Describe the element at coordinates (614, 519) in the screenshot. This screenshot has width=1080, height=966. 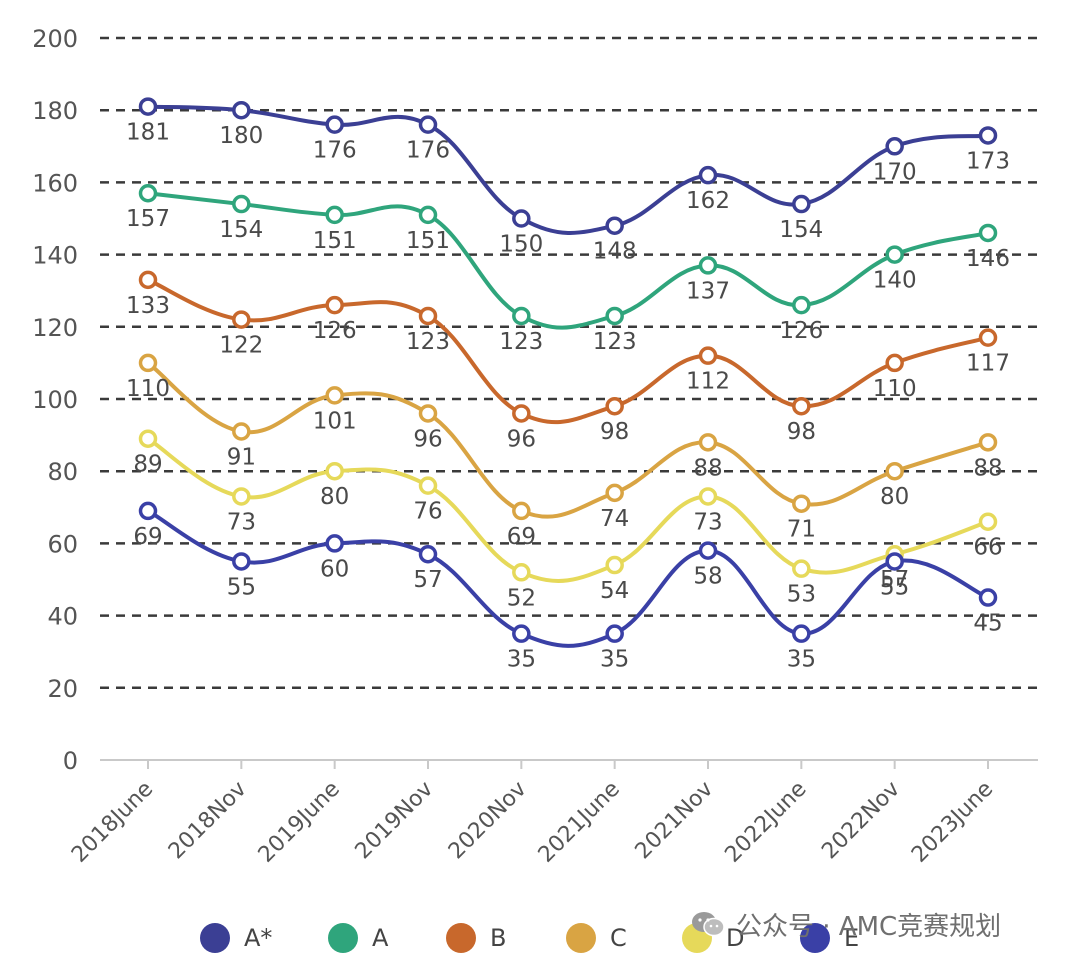
I see `data-label: 74` at that location.